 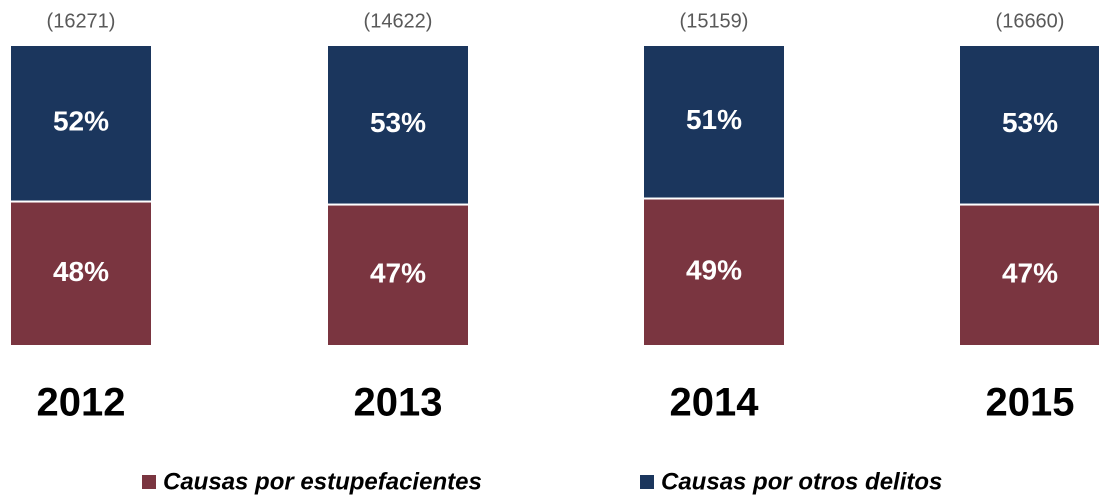 I want to click on total-label: (16660), so click(x=1030, y=21).